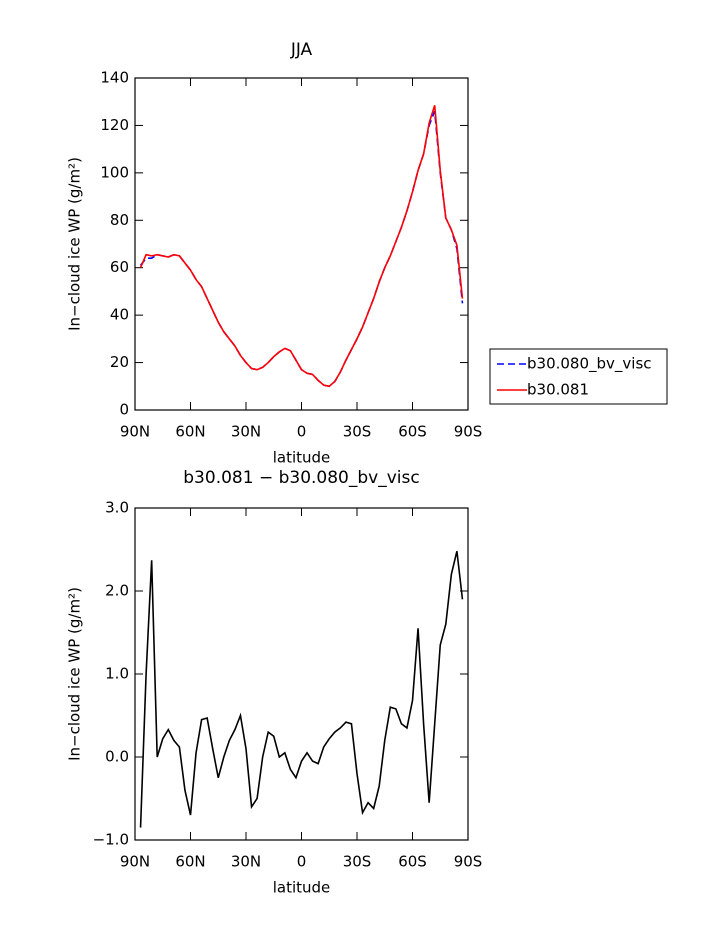 The width and height of the screenshot is (723, 935). What do you see at coordinates (114, 125) in the screenshot?
I see `y-tick-label: 120` at bounding box center [114, 125].